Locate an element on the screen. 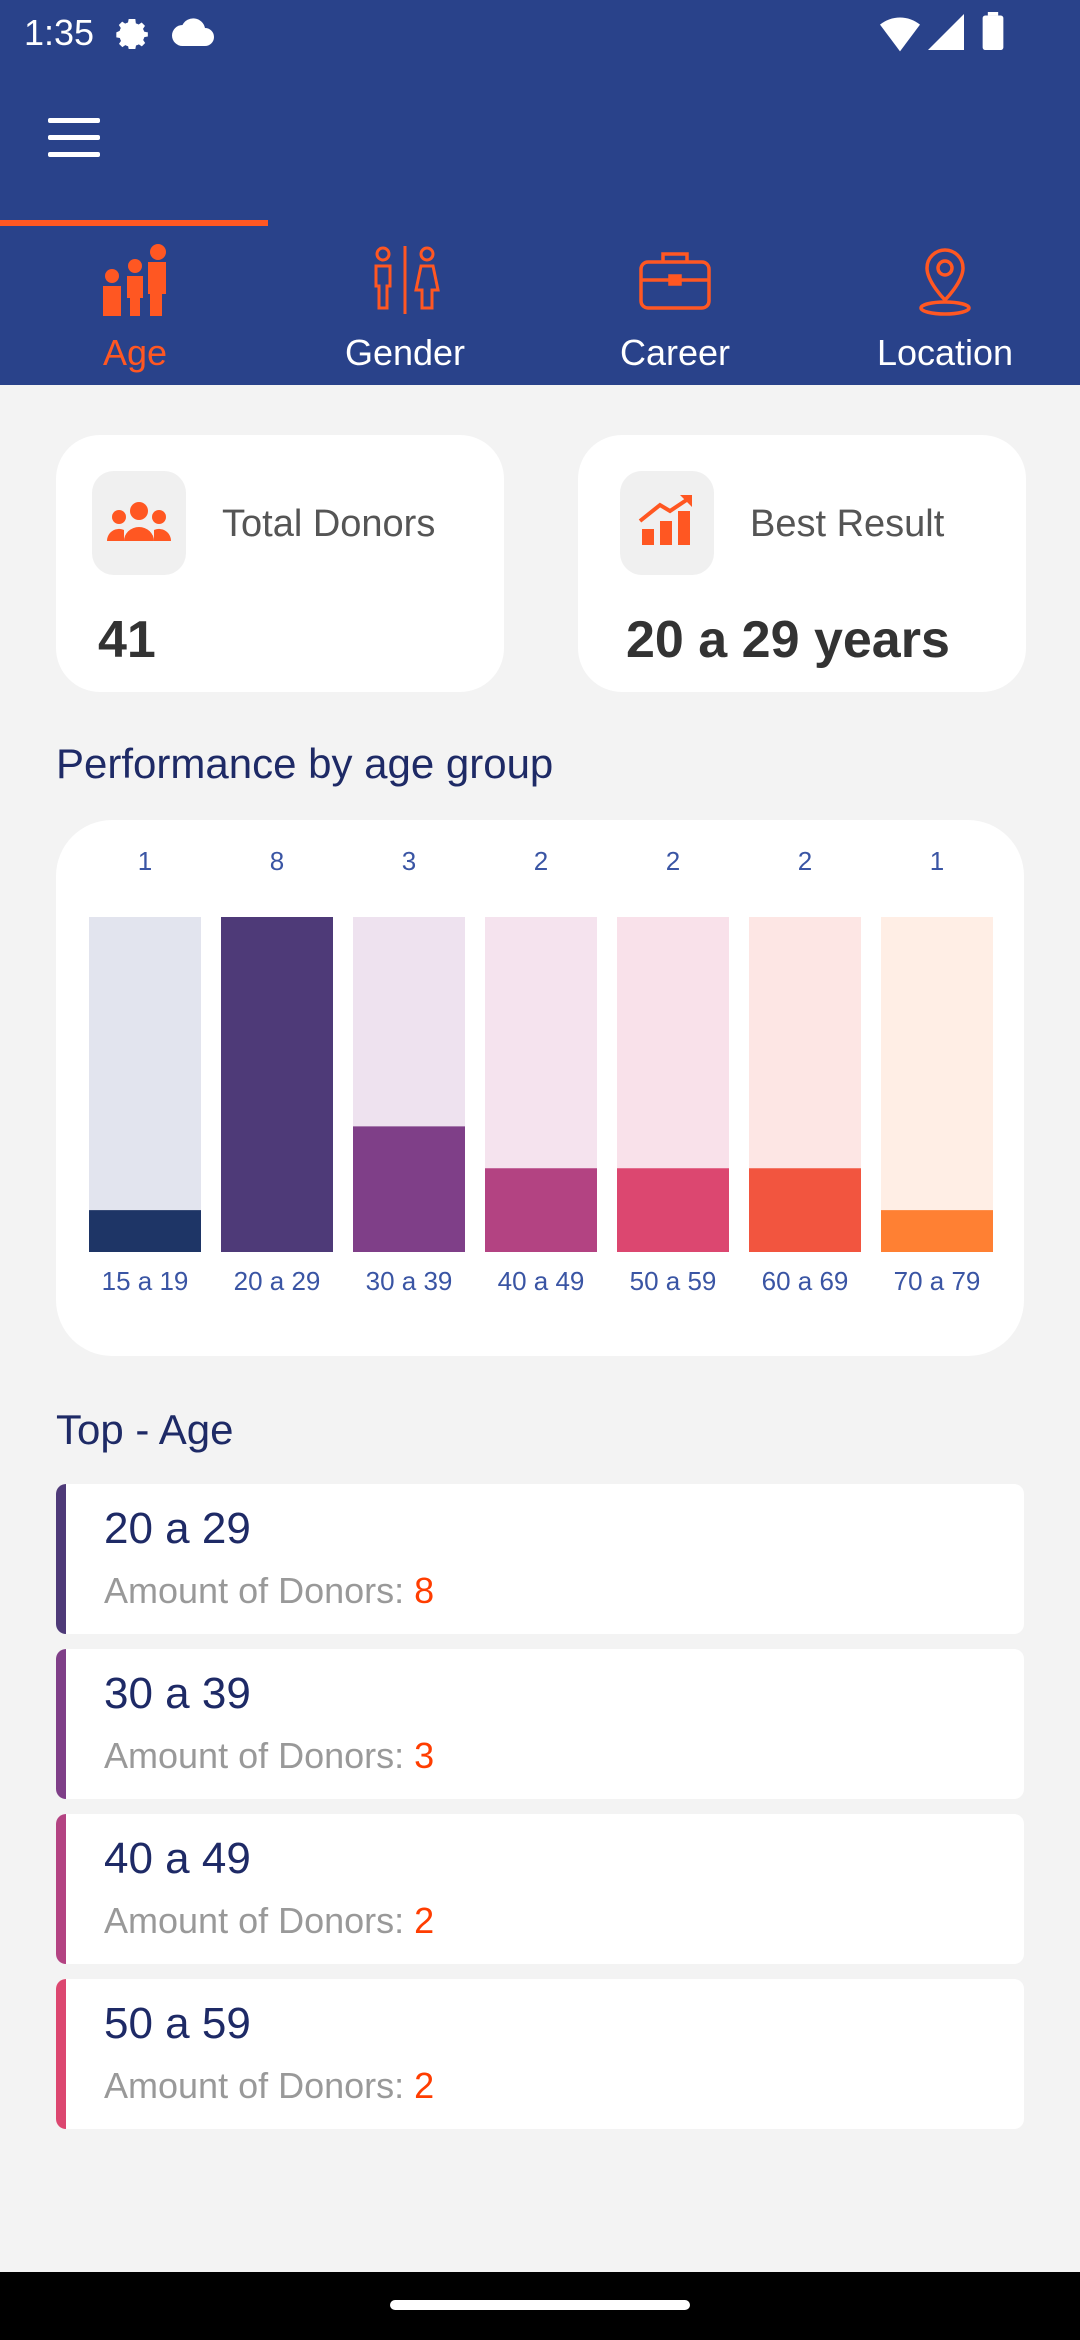  best-result-label: Best Result is located at coordinates (847, 524).